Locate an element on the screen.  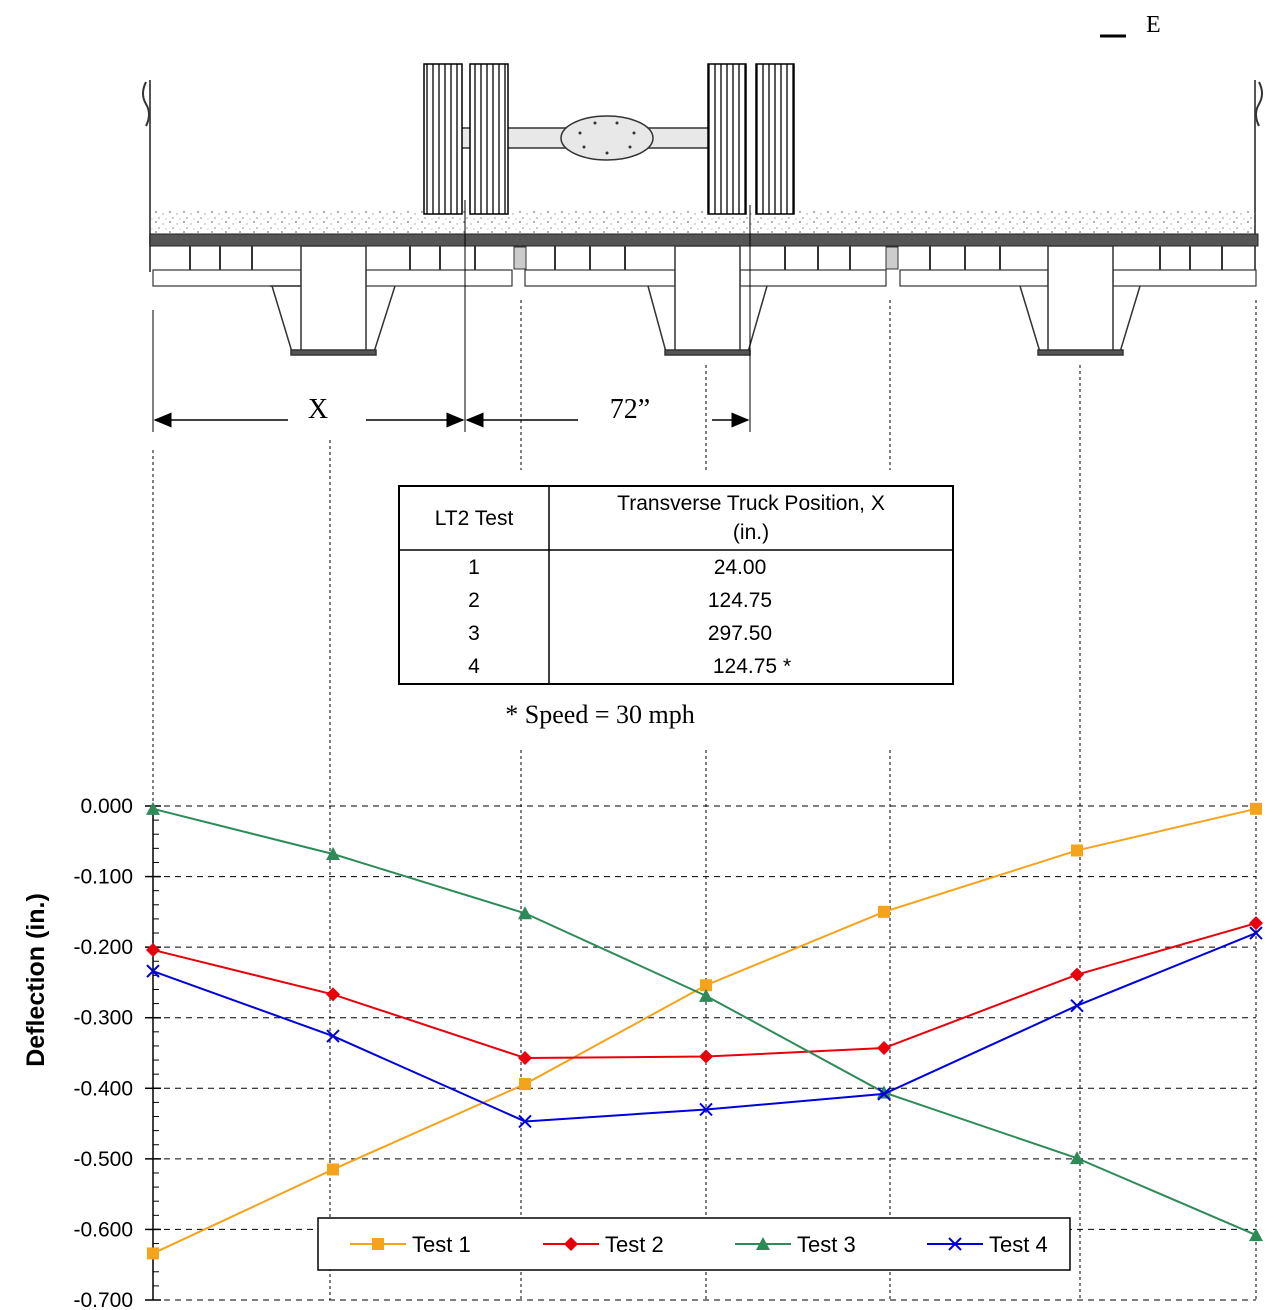
table-row: 4 124.75 * is located at coordinates (629, 666).